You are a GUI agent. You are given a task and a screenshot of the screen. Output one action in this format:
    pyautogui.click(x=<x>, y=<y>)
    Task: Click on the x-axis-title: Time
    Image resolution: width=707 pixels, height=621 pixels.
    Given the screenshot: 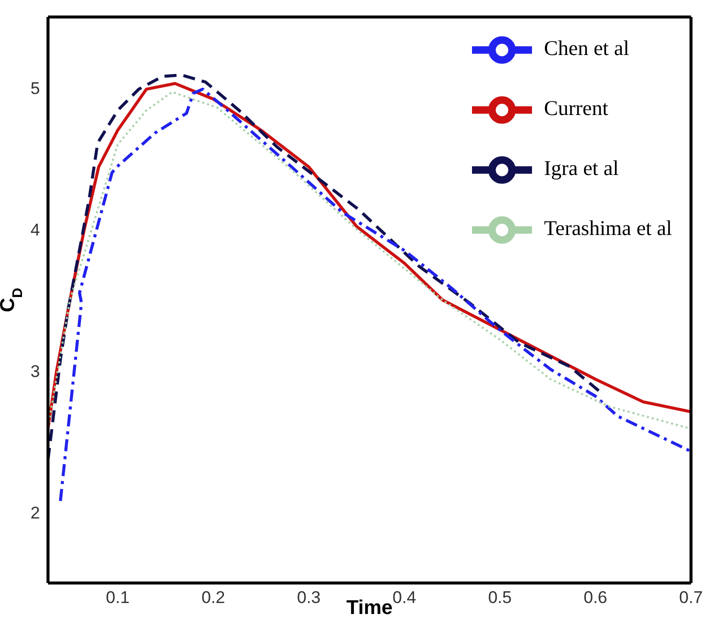 What is the action you would take?
    pyautogui.click(x=369, y=608)
    